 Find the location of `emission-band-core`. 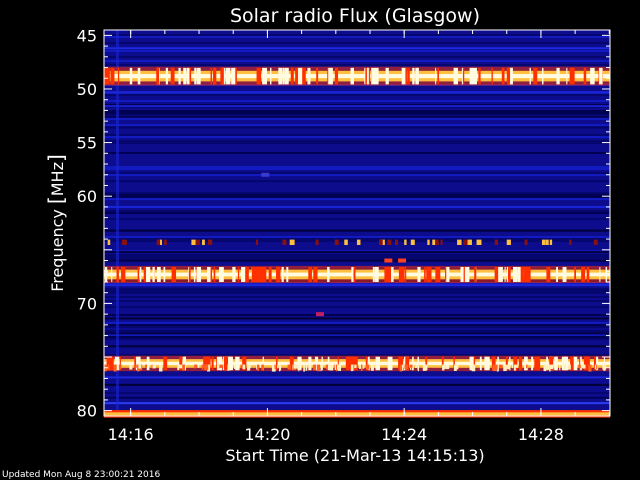

emission-band-core is located at coordinates (357, 414).